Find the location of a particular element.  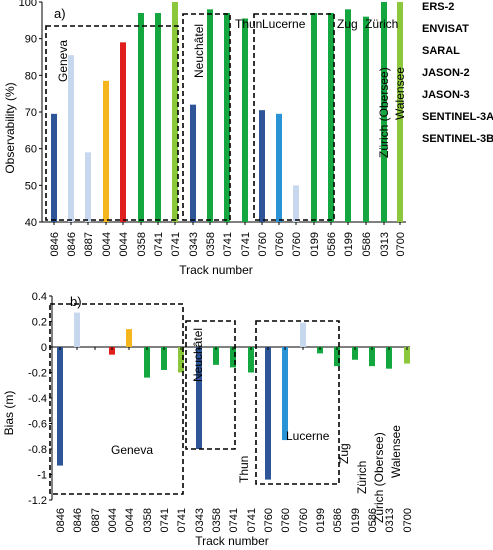

legend-item-saral: SARAL is located at coordinates (441, 51).